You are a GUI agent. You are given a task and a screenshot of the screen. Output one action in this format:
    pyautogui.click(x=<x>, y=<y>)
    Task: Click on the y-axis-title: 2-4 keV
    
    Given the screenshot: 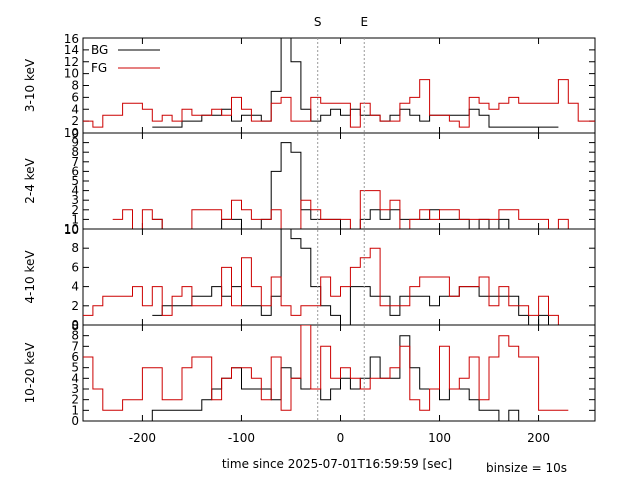 What is the action you would take?
    pyautogui.click(x=30, y=180)
    